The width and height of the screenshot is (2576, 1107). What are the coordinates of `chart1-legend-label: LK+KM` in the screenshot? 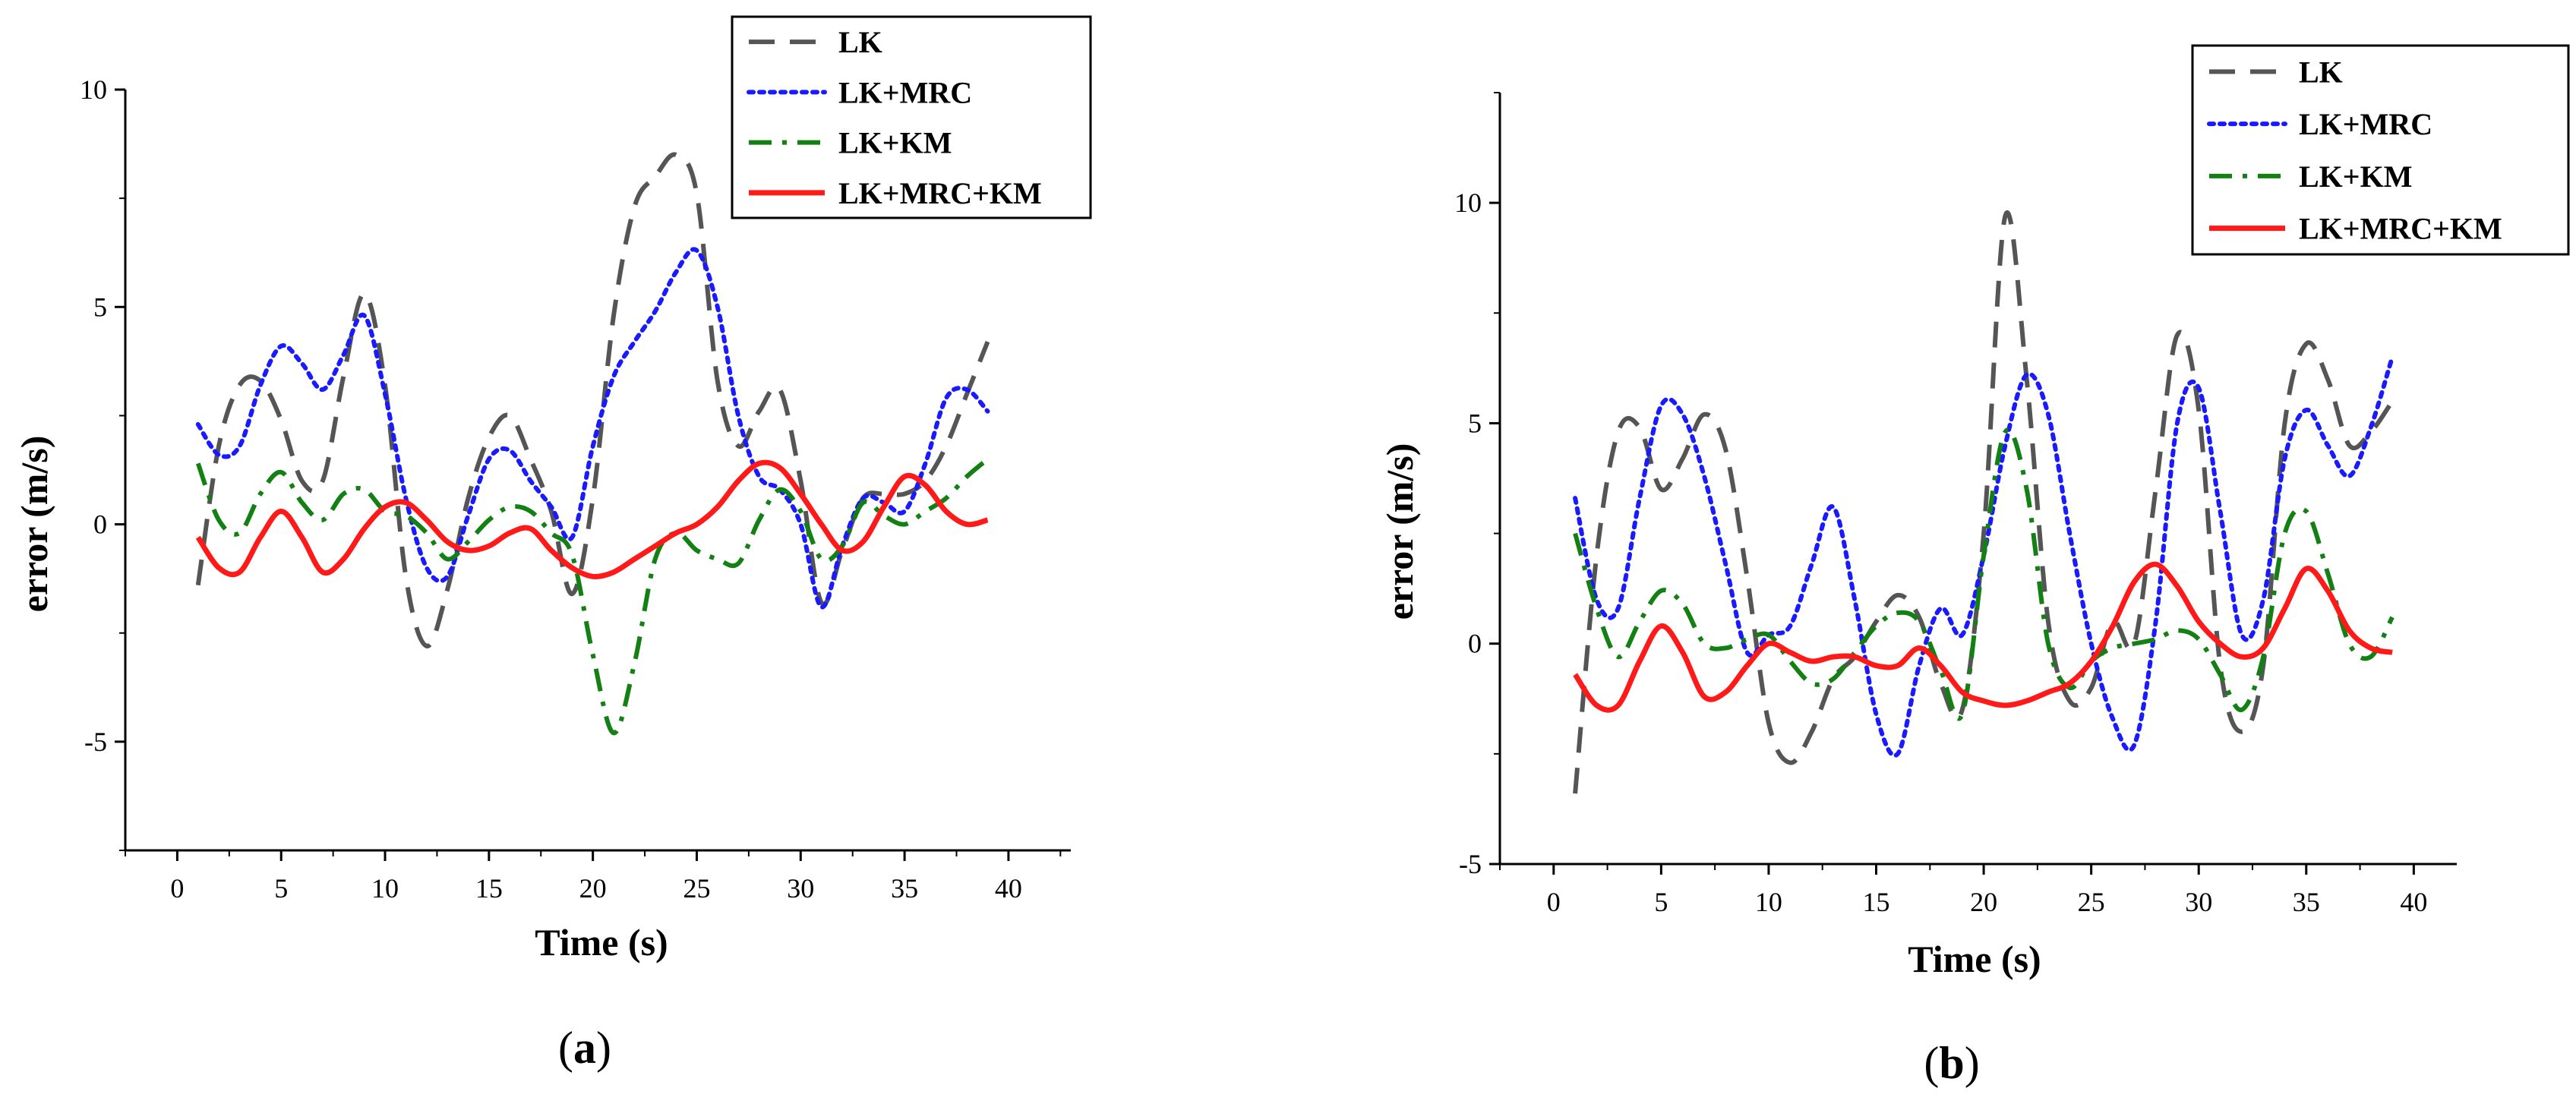 It's located at (2355, 176).